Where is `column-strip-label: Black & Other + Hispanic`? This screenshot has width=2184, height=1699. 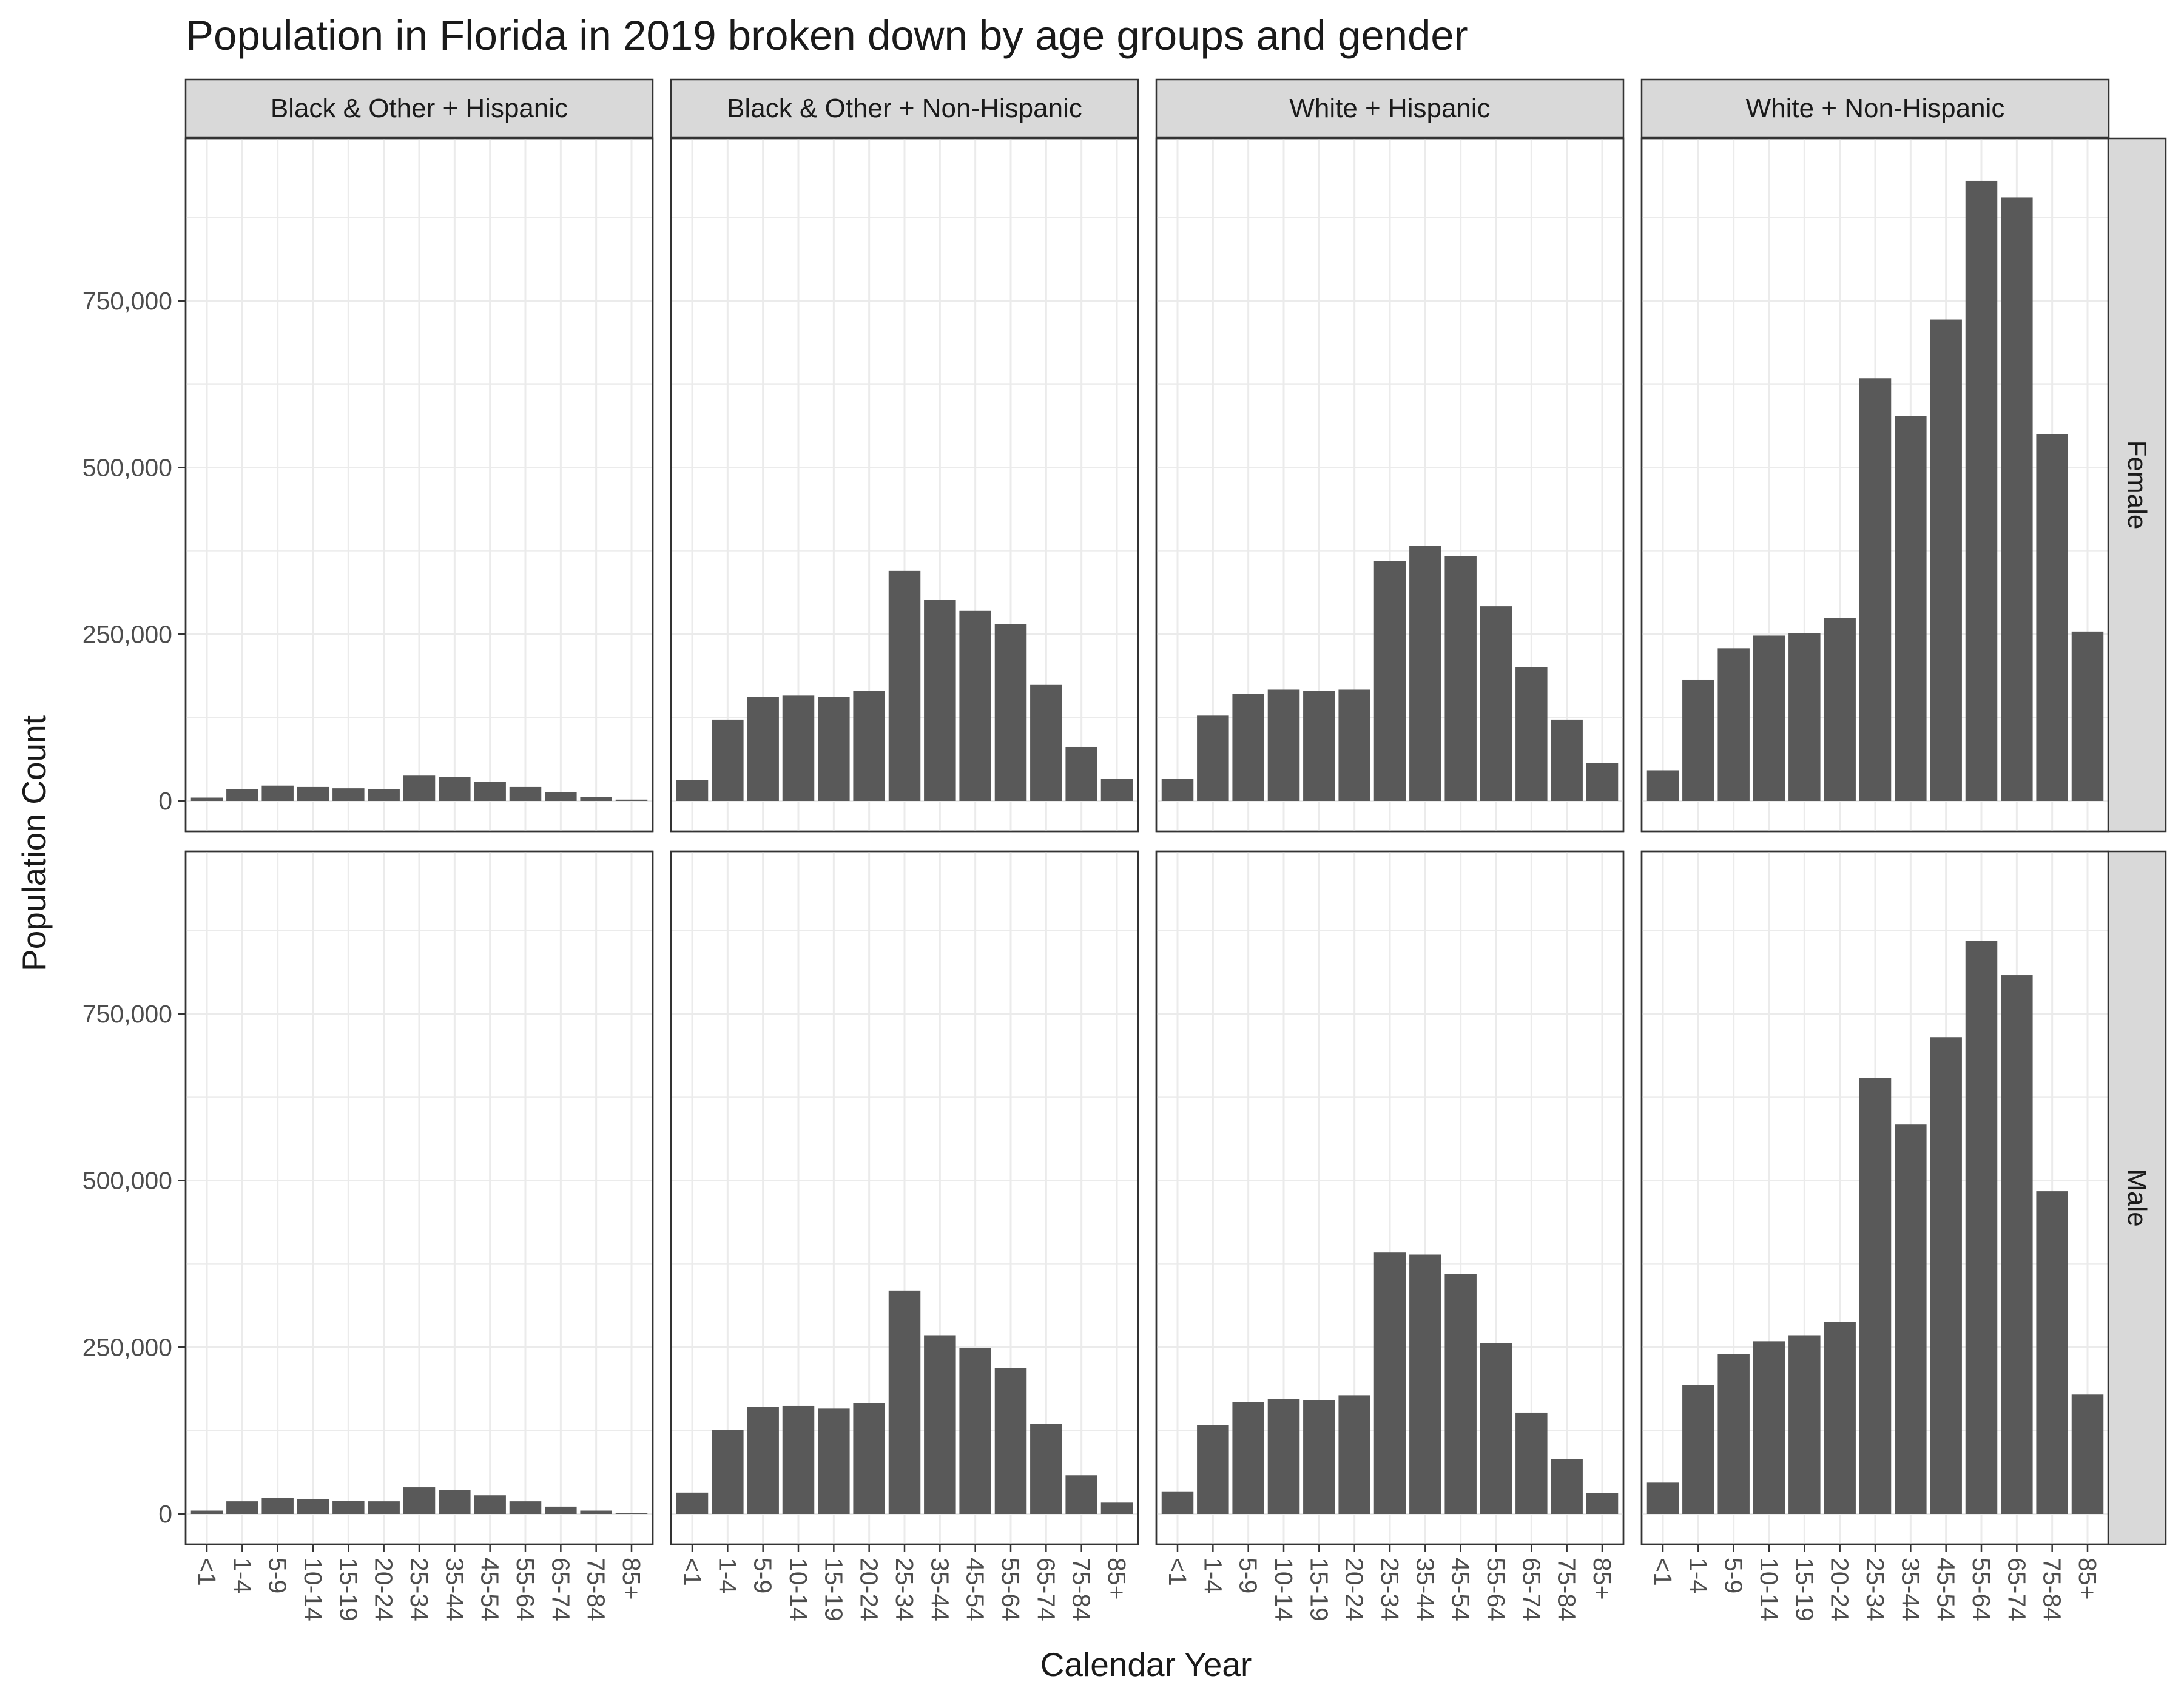
column-strip-label: Black & Other + Hispanic is located at coordinates (419, 108).